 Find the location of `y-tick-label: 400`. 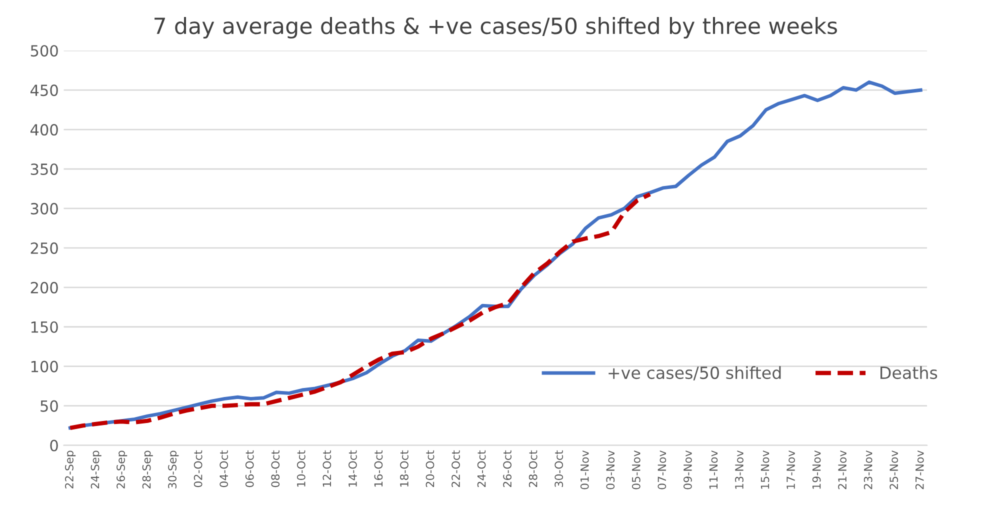

y-tick-label: 400 is located at coordinates (44, 130).